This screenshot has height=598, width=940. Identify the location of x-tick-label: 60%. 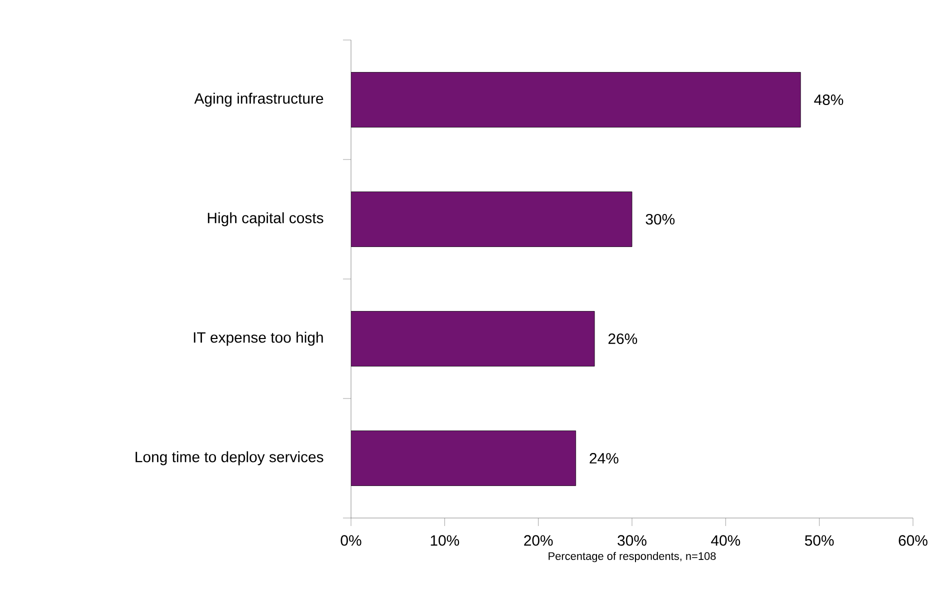
(913, 540).